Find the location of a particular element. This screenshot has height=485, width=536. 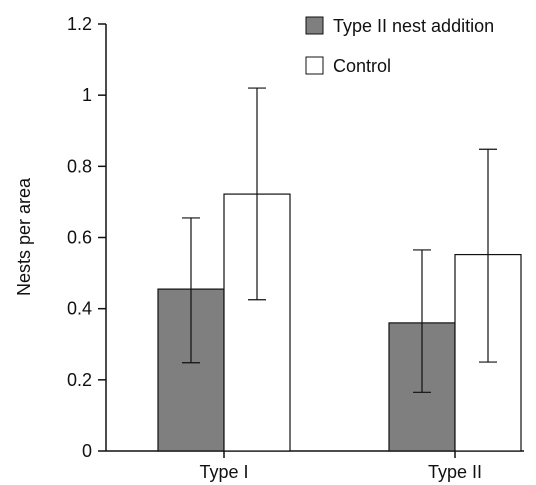

y-tick-label: 0.4 is located at coordinates (79, 309).